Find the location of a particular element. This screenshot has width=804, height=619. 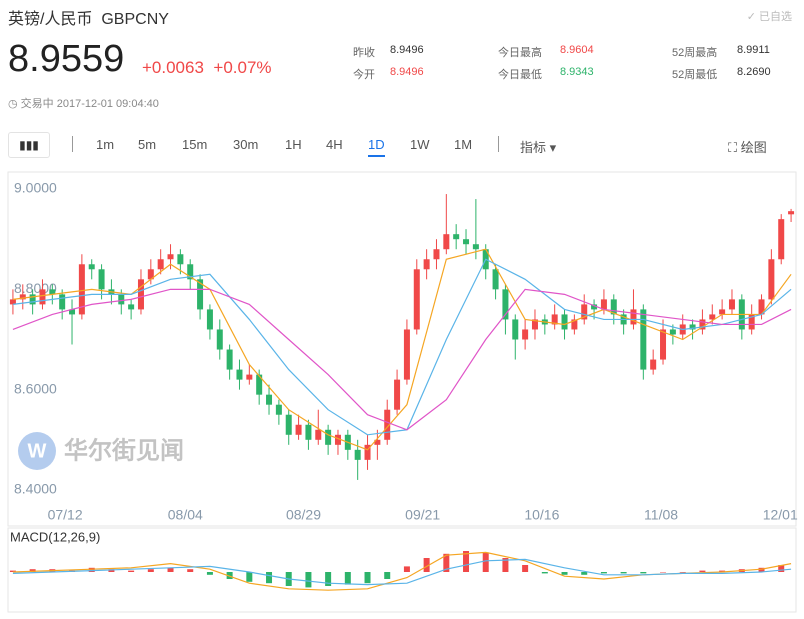

period-tab: 1D is located at coordinates (376, 147).